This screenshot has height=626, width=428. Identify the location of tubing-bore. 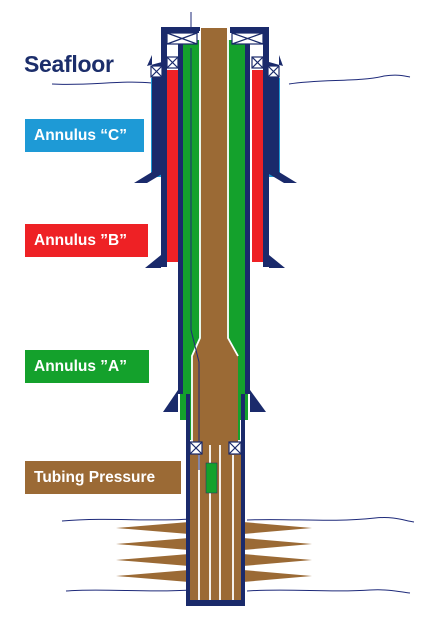
(215, 314).